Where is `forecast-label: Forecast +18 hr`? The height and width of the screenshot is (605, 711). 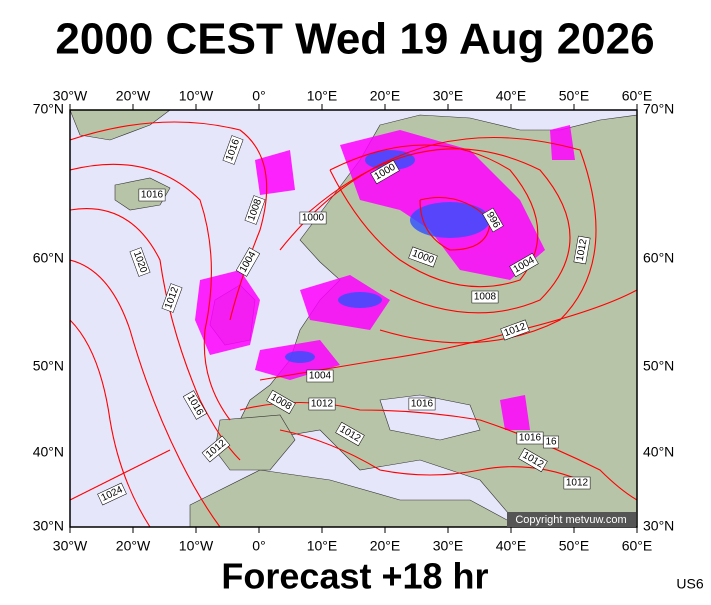
forecast-label: Forecast +18 hr is located at coordinates (354, 576).